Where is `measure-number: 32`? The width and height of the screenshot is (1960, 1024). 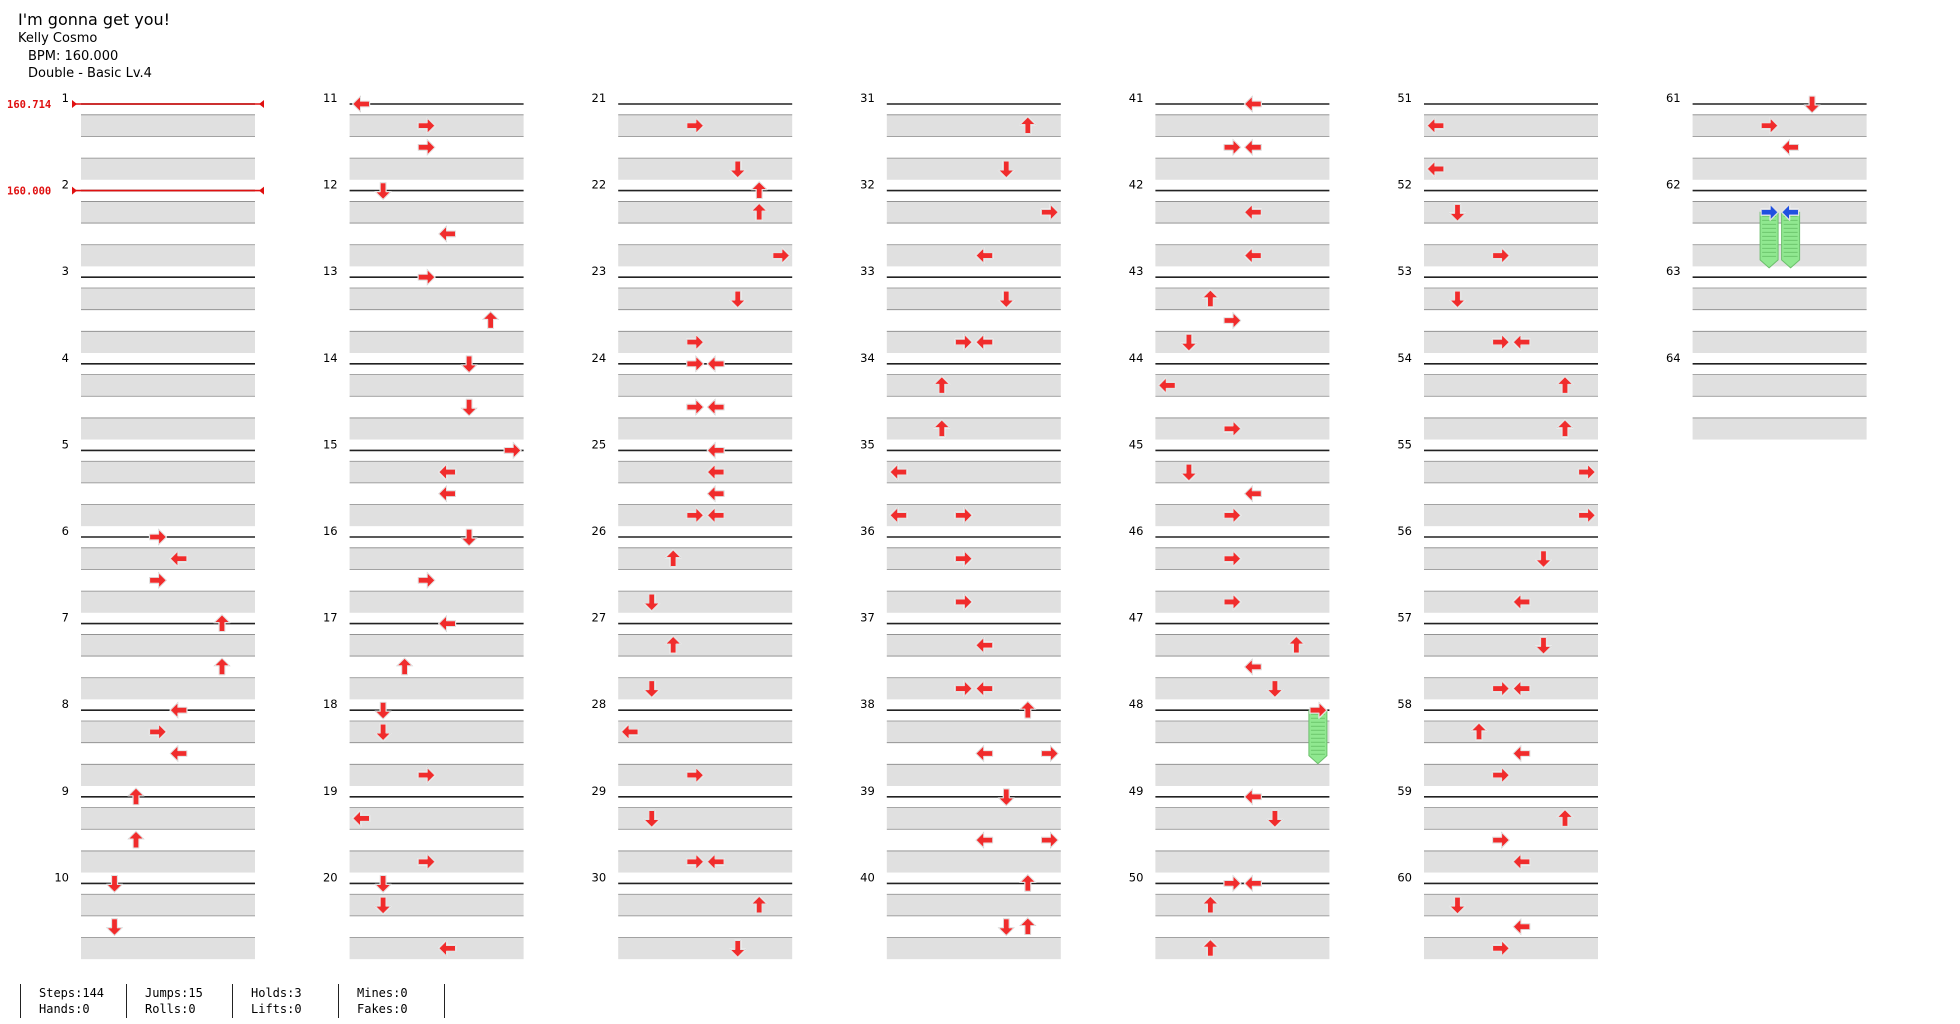
measure-number: 32 is located at coordinates (867, 185).